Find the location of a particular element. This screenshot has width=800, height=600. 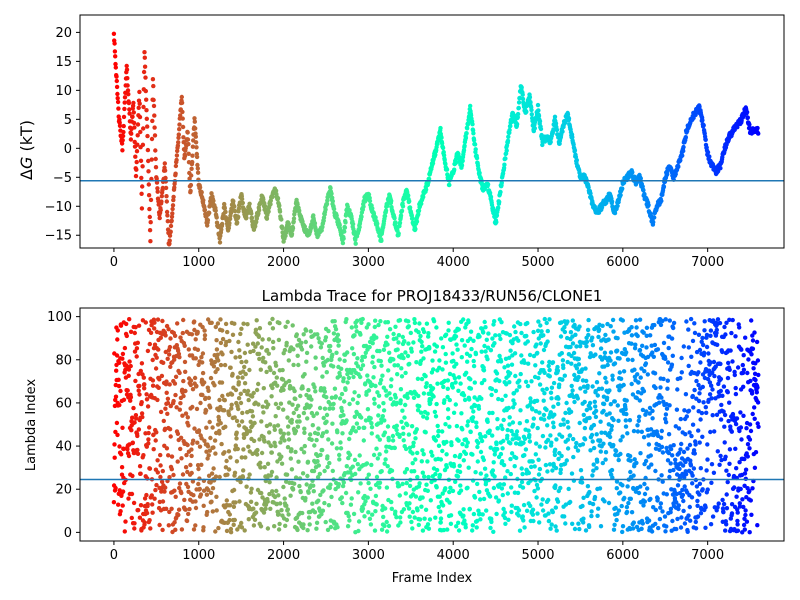

top-panel-x-ticks: 0 1000 2000 3000 4000 5000 6000 7000 is located at coordinates (417, 259).